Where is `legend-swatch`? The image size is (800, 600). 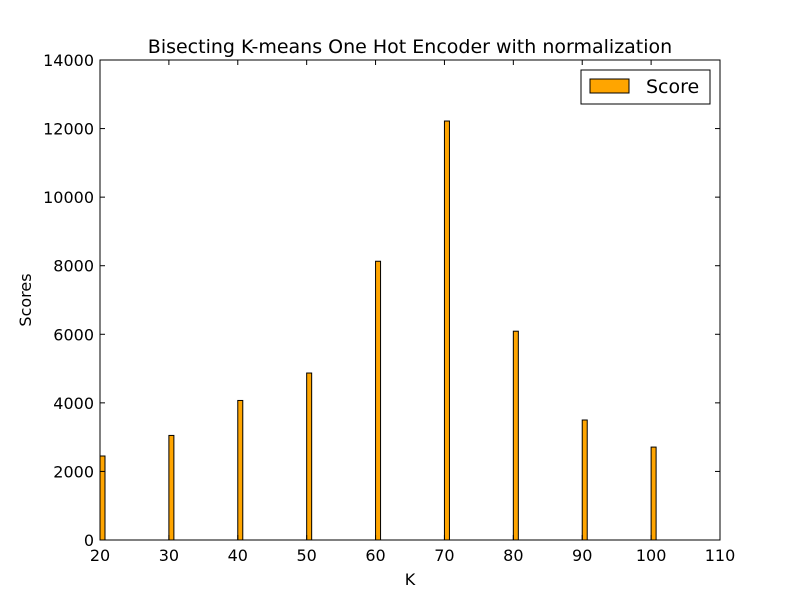
legend-swatch is located at coordinates (609, 86).